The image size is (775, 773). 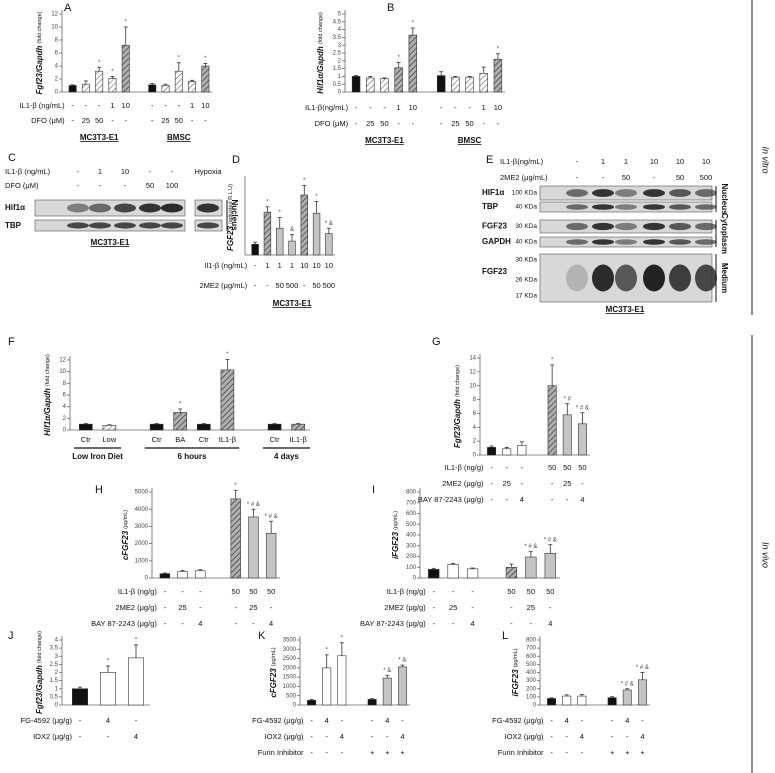 What do you see at coordinates (496, 241) in the screenshot?
I see `band-label: GAPDH` at bounding box center [496, 241].